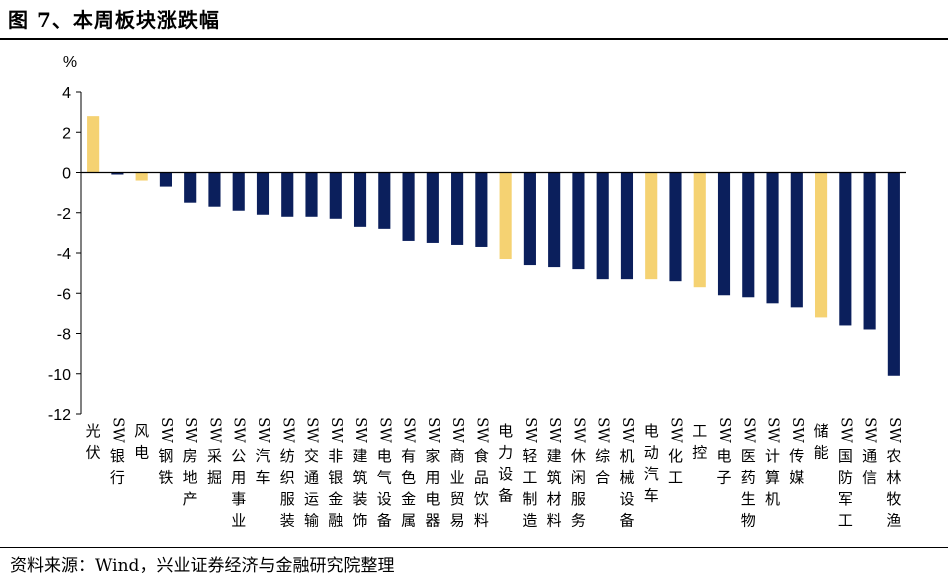 The height and width of the screenshot is (581, 948). I want to click on svg-text: 饰, so click(360, 521).